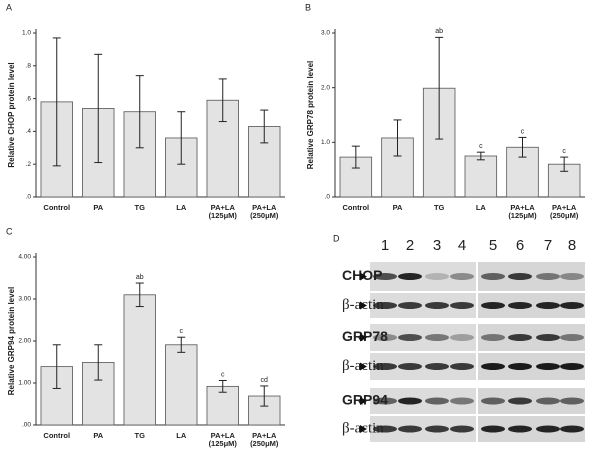  What do you see at coordinates (11, 341) in the screenshot?
I see `y-axis-label: Relative GRP94 protein level` at bounding box center [11, 341].